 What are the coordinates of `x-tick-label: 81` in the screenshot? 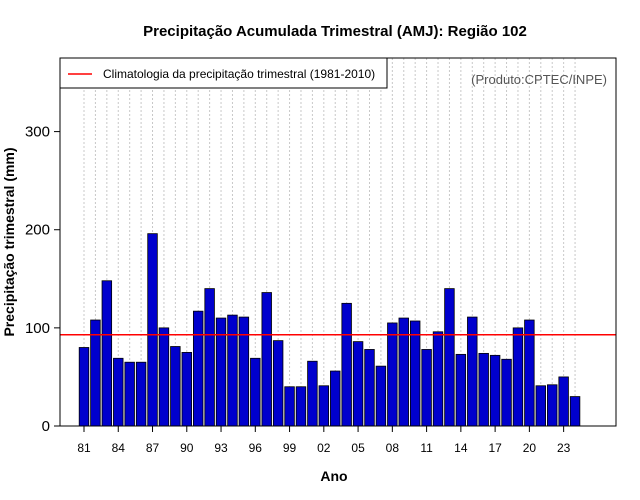 It's located at (84, 448).